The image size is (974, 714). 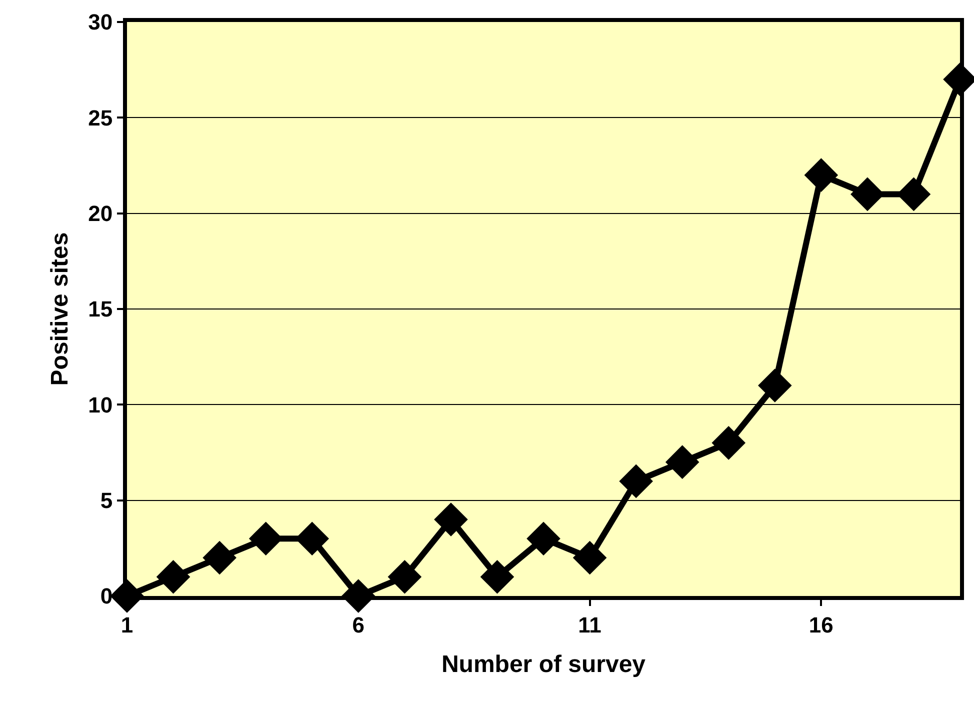 What do you see at coordinates (543, 664) in the screenshot?
I see `x-axis-title: Number of survey` at bounding box center [543, 664].